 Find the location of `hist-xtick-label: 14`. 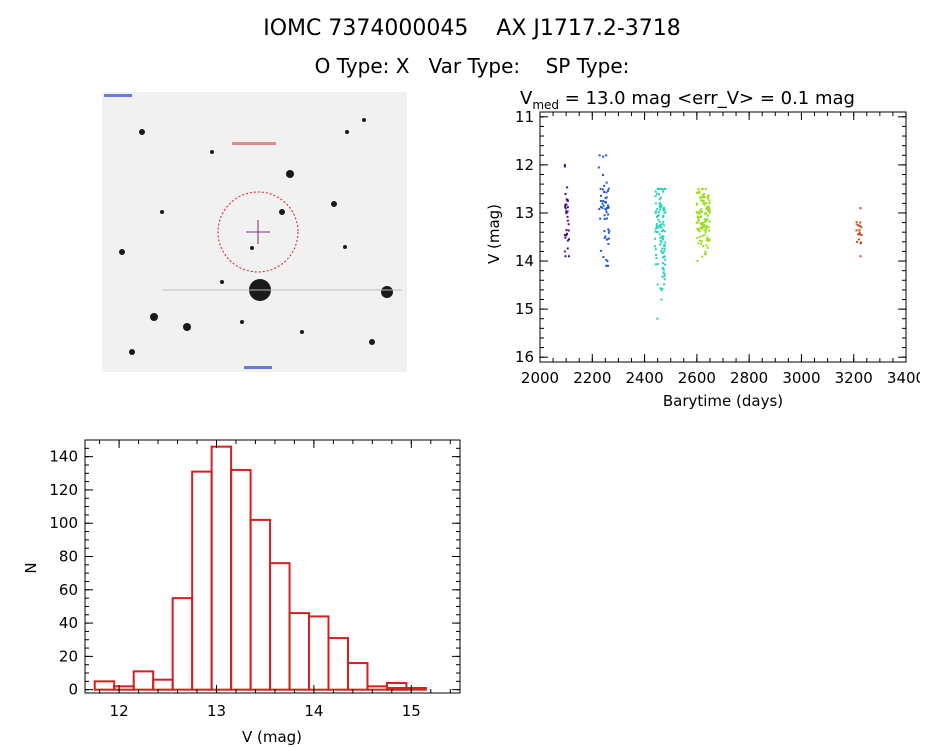

hist-xtick-label: 14 is located at coordinates (313, 711).